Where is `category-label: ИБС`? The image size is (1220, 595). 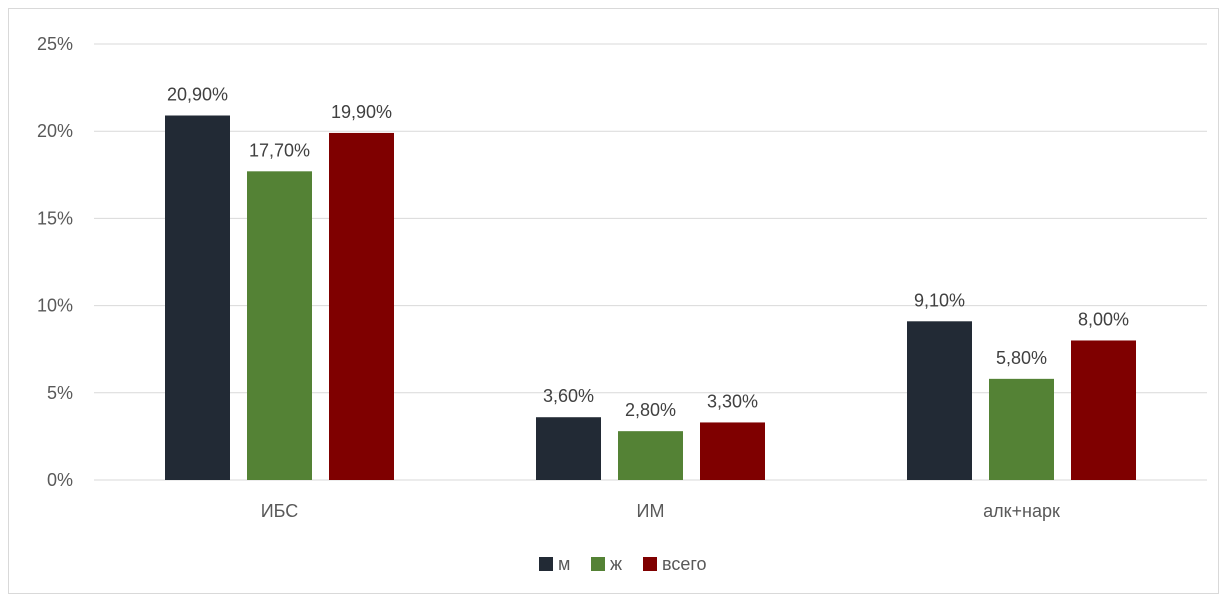
category-label: ИБС is located at coordinates (280, 511).